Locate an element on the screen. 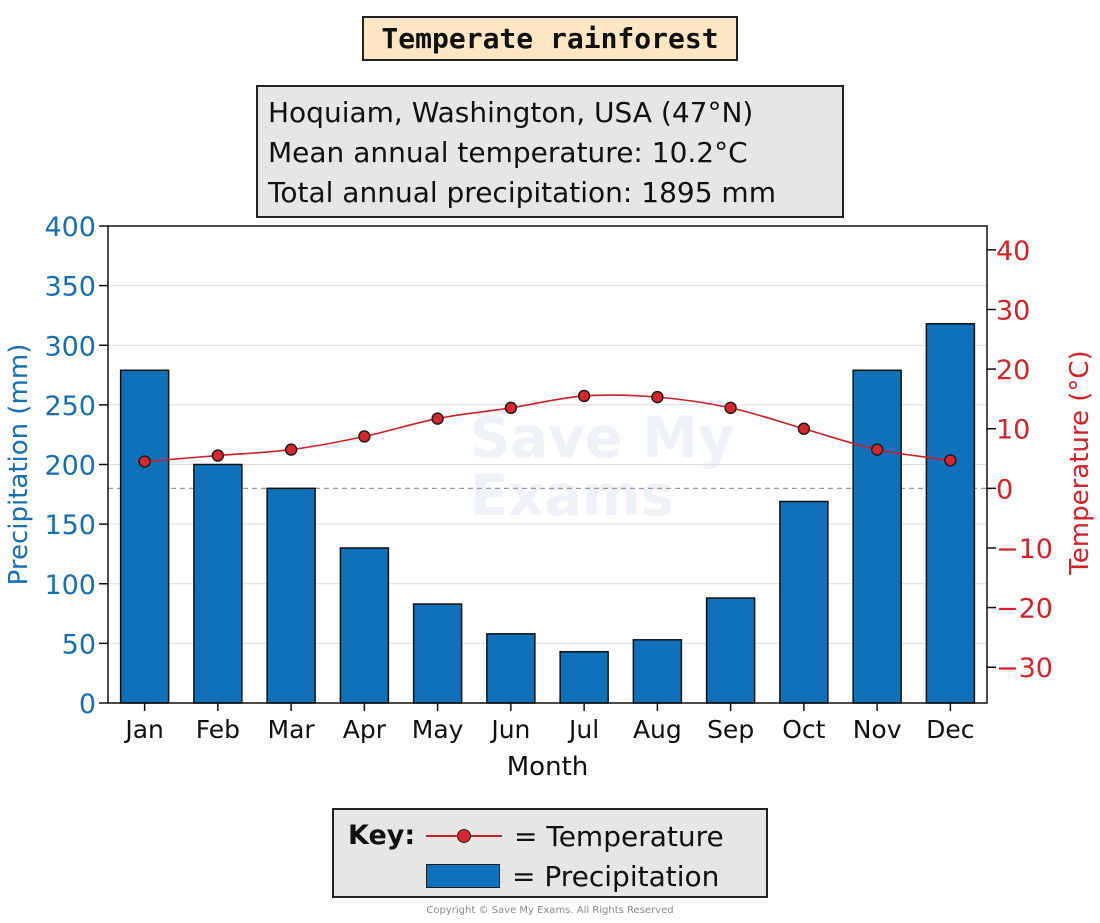 The height and width of the screenshot is (923, 1100). precipitation-bar-swatch-icon is located at coordinates (463, 876).